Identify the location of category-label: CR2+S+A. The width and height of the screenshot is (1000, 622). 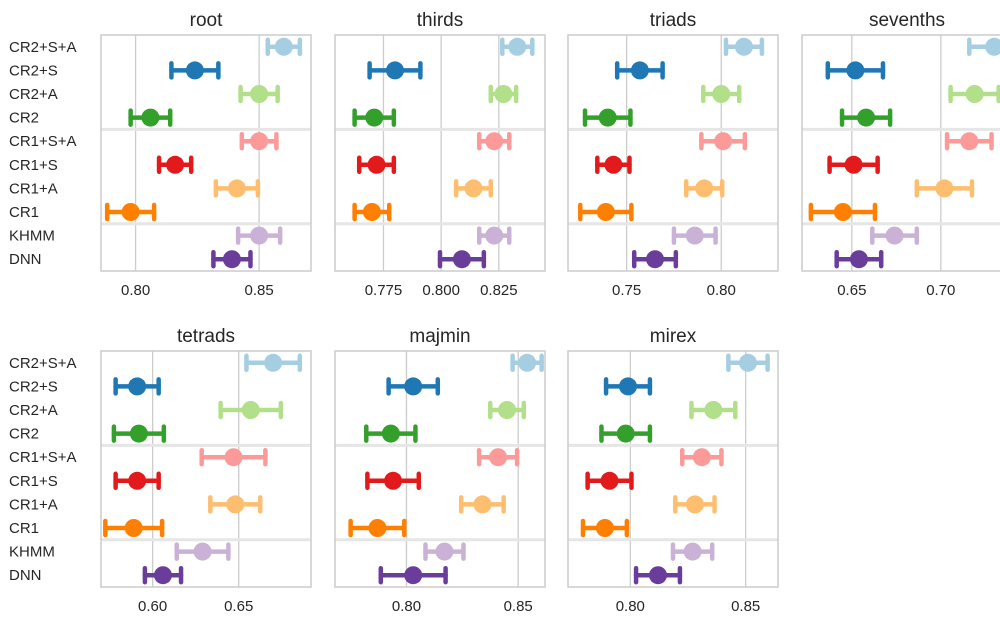
(43, 363).